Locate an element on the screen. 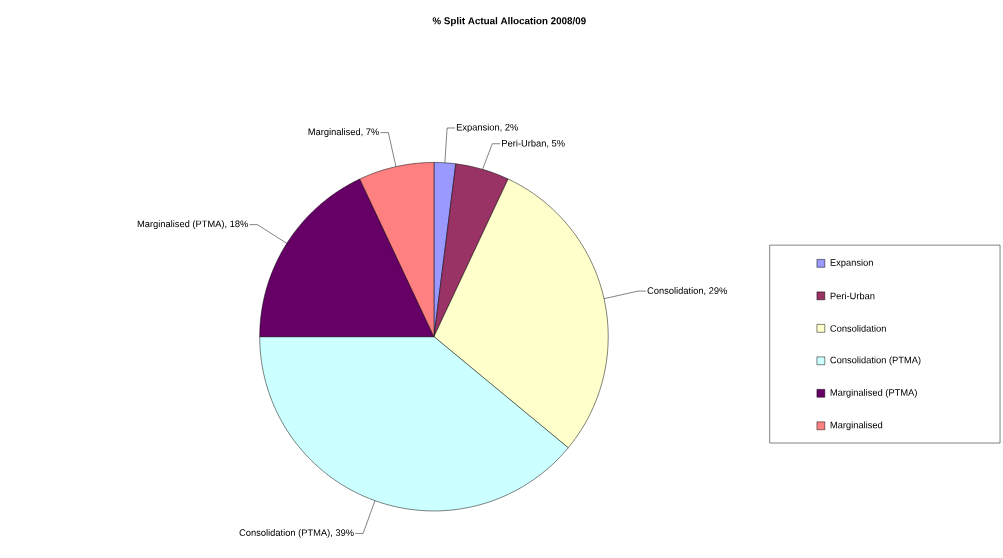 The image size is (1003, 558). data-label: Peri-Urban, 5% is located at coordinates (533, 143).